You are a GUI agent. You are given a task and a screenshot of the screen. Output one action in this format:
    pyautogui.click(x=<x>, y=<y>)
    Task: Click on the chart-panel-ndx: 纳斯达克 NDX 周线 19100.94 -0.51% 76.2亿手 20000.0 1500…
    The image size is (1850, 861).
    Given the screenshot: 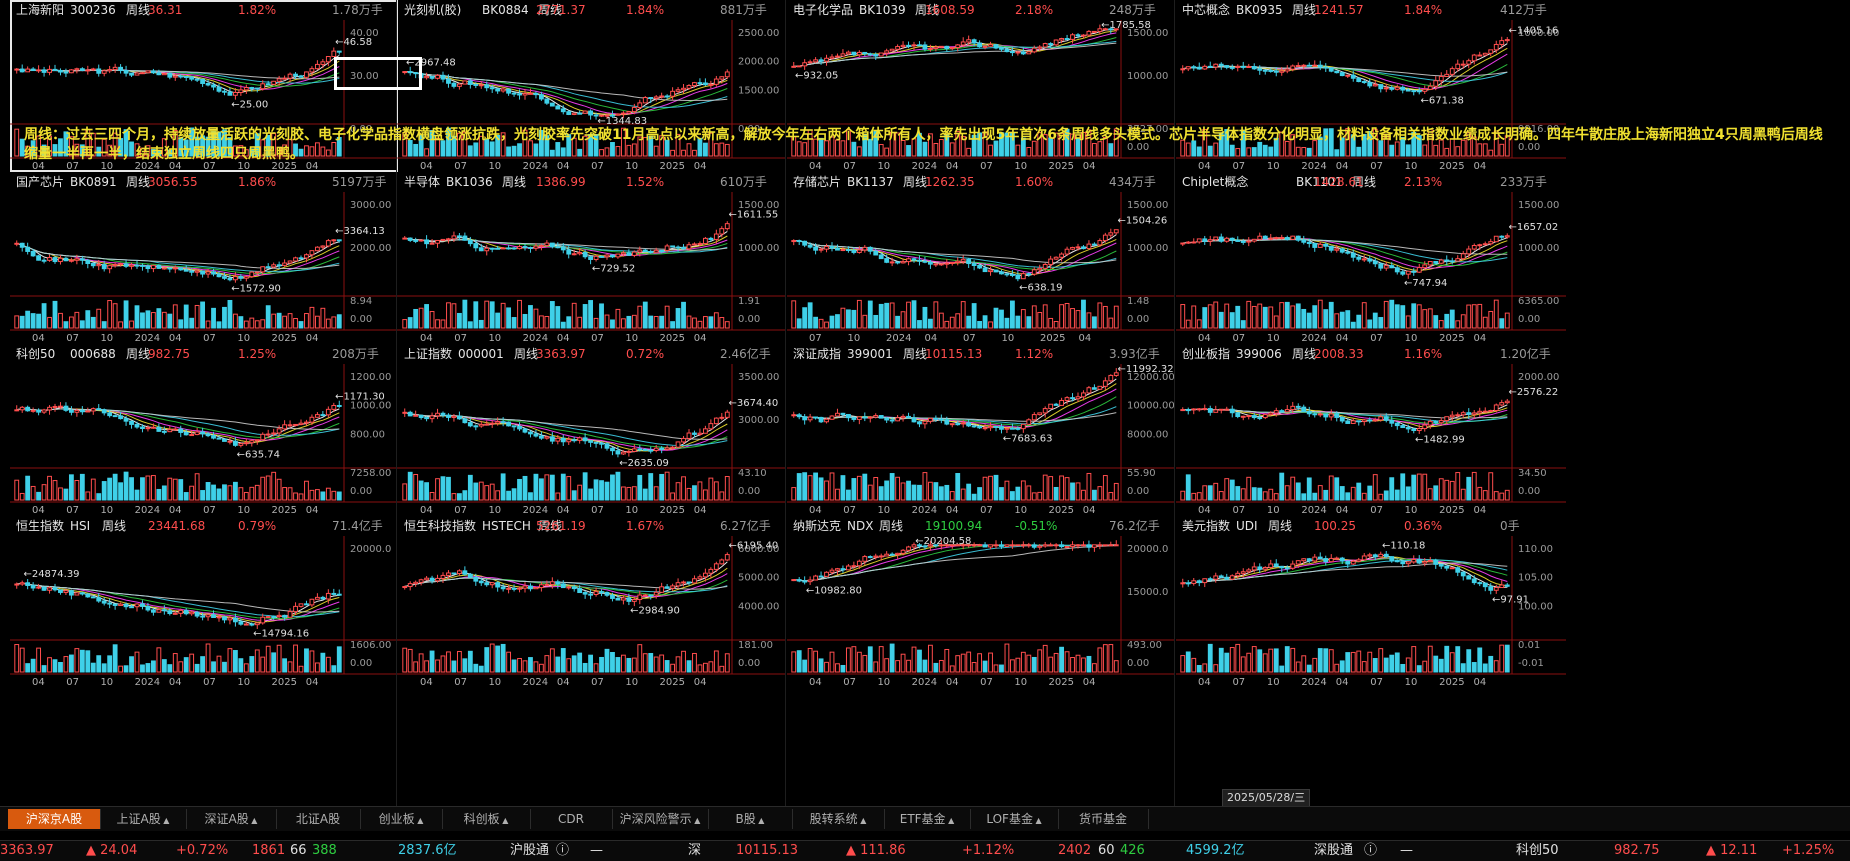 What is the action you would take?
    pyautogui.click(x=981, y=602)
    